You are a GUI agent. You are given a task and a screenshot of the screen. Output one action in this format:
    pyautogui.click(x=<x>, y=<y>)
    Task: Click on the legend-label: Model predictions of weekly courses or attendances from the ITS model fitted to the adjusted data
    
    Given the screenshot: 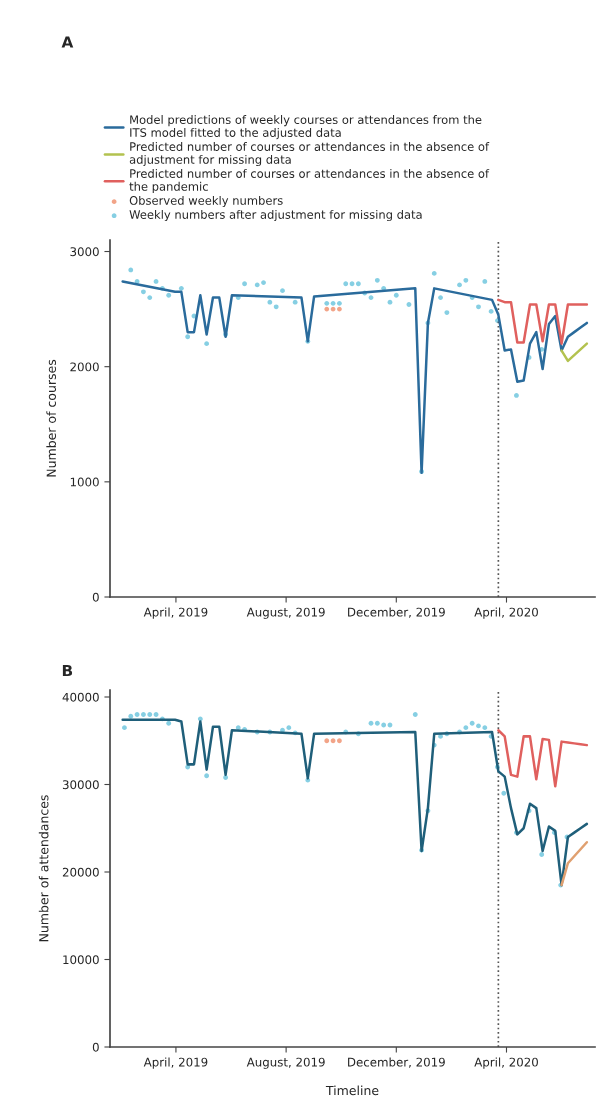 What is the action you would take?
    pyautogui.click(x=306, y=127)
    